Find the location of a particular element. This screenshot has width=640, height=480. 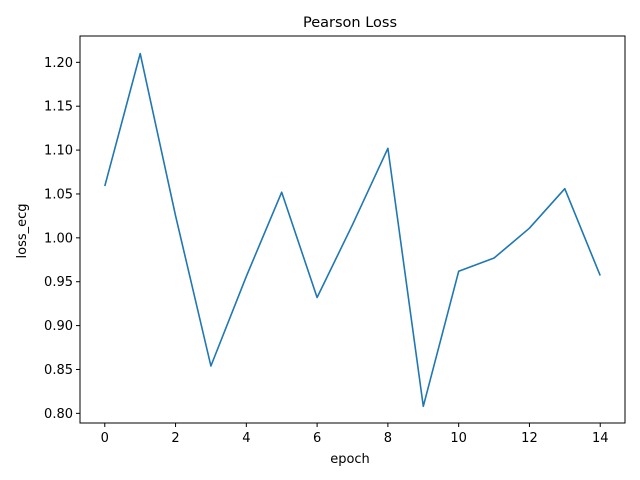

y-axis-label: loss_ecg is located at coordinates (22, 230).